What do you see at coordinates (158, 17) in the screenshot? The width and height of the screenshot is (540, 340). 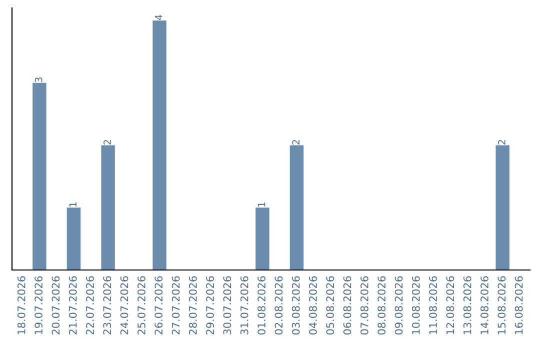 I see `data-label: 4` at bounding box center [158, 17].